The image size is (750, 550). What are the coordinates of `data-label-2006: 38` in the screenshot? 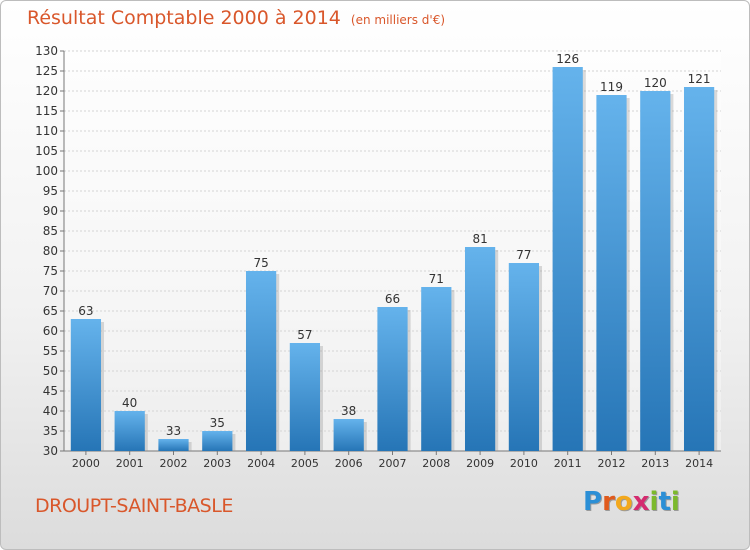 It's located at (348, 411).